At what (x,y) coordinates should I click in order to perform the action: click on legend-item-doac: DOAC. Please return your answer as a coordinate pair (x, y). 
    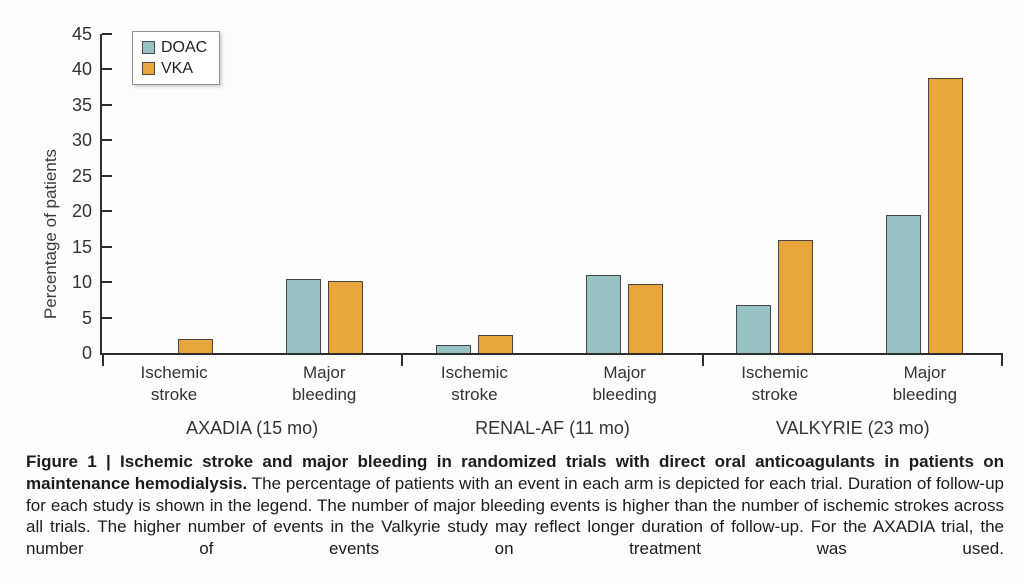
    Looking at the image, I should click on (174, 47).